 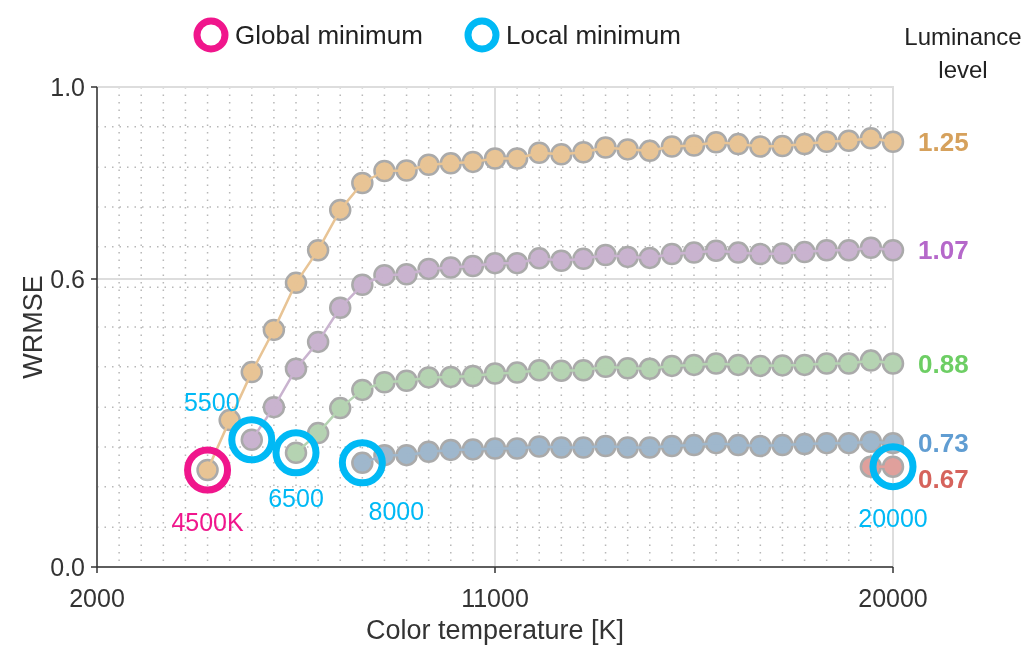 I want to click on series-label: 1.07, so click(x=943, y=250).